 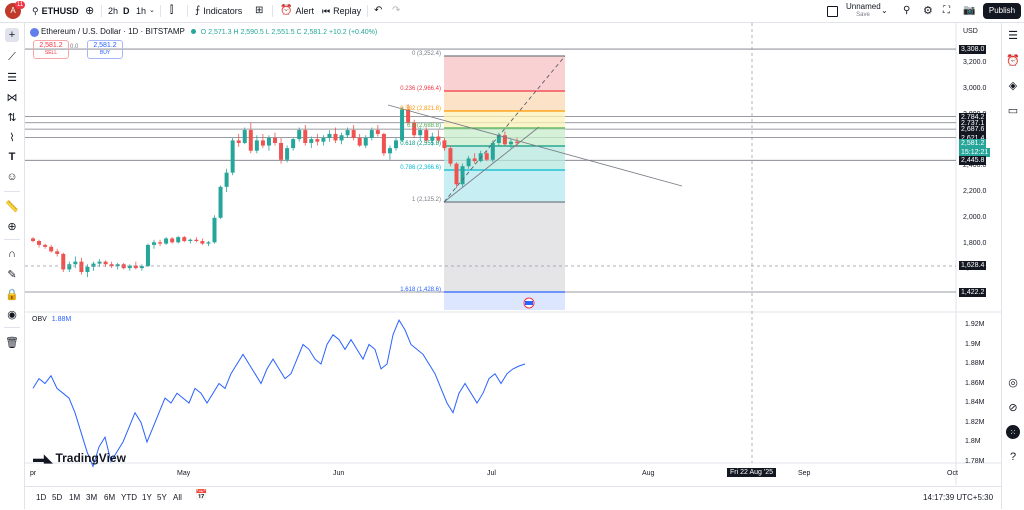 I want to click on target-icon: ◎, so click(x=1013, y=382).